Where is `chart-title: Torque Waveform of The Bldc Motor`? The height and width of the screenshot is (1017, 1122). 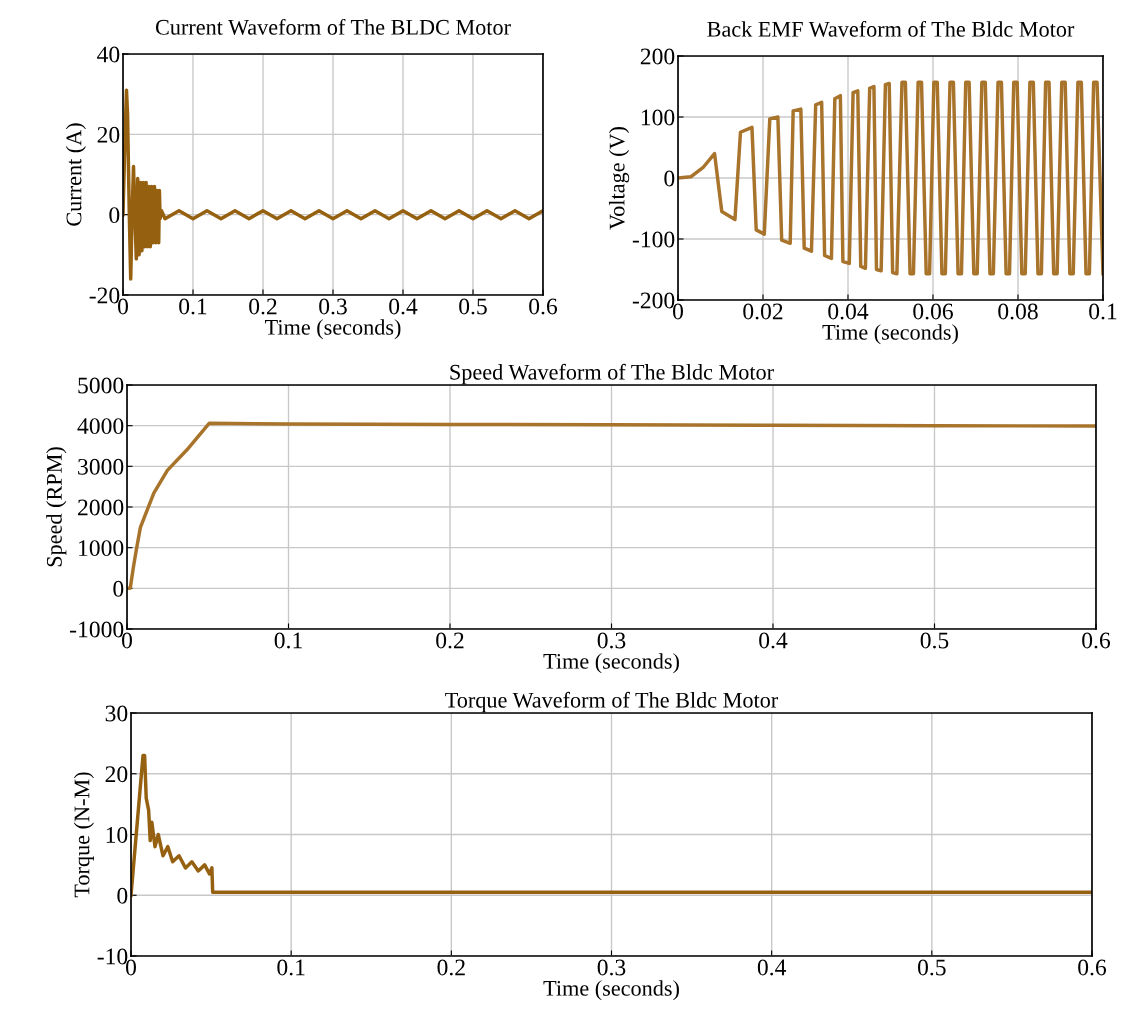
chart-title: Torque Waveform of The Bldc Motor is located at coordinates (612, 702).